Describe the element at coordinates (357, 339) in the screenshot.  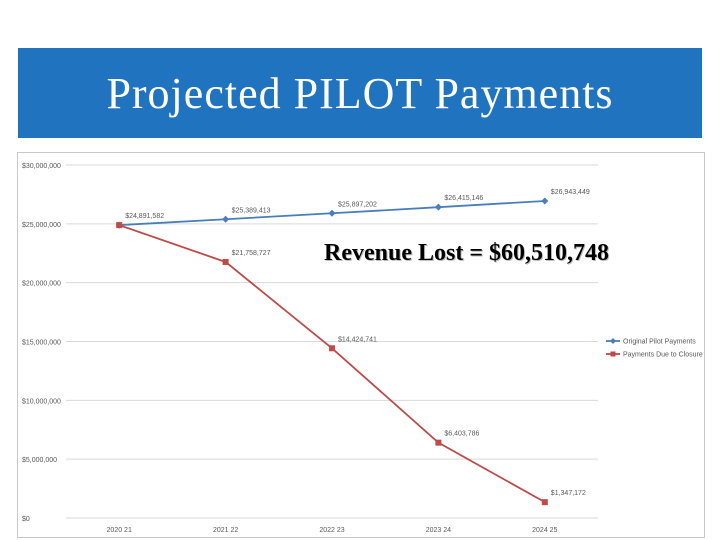
I see `data-label: $14,424,741` at that location.